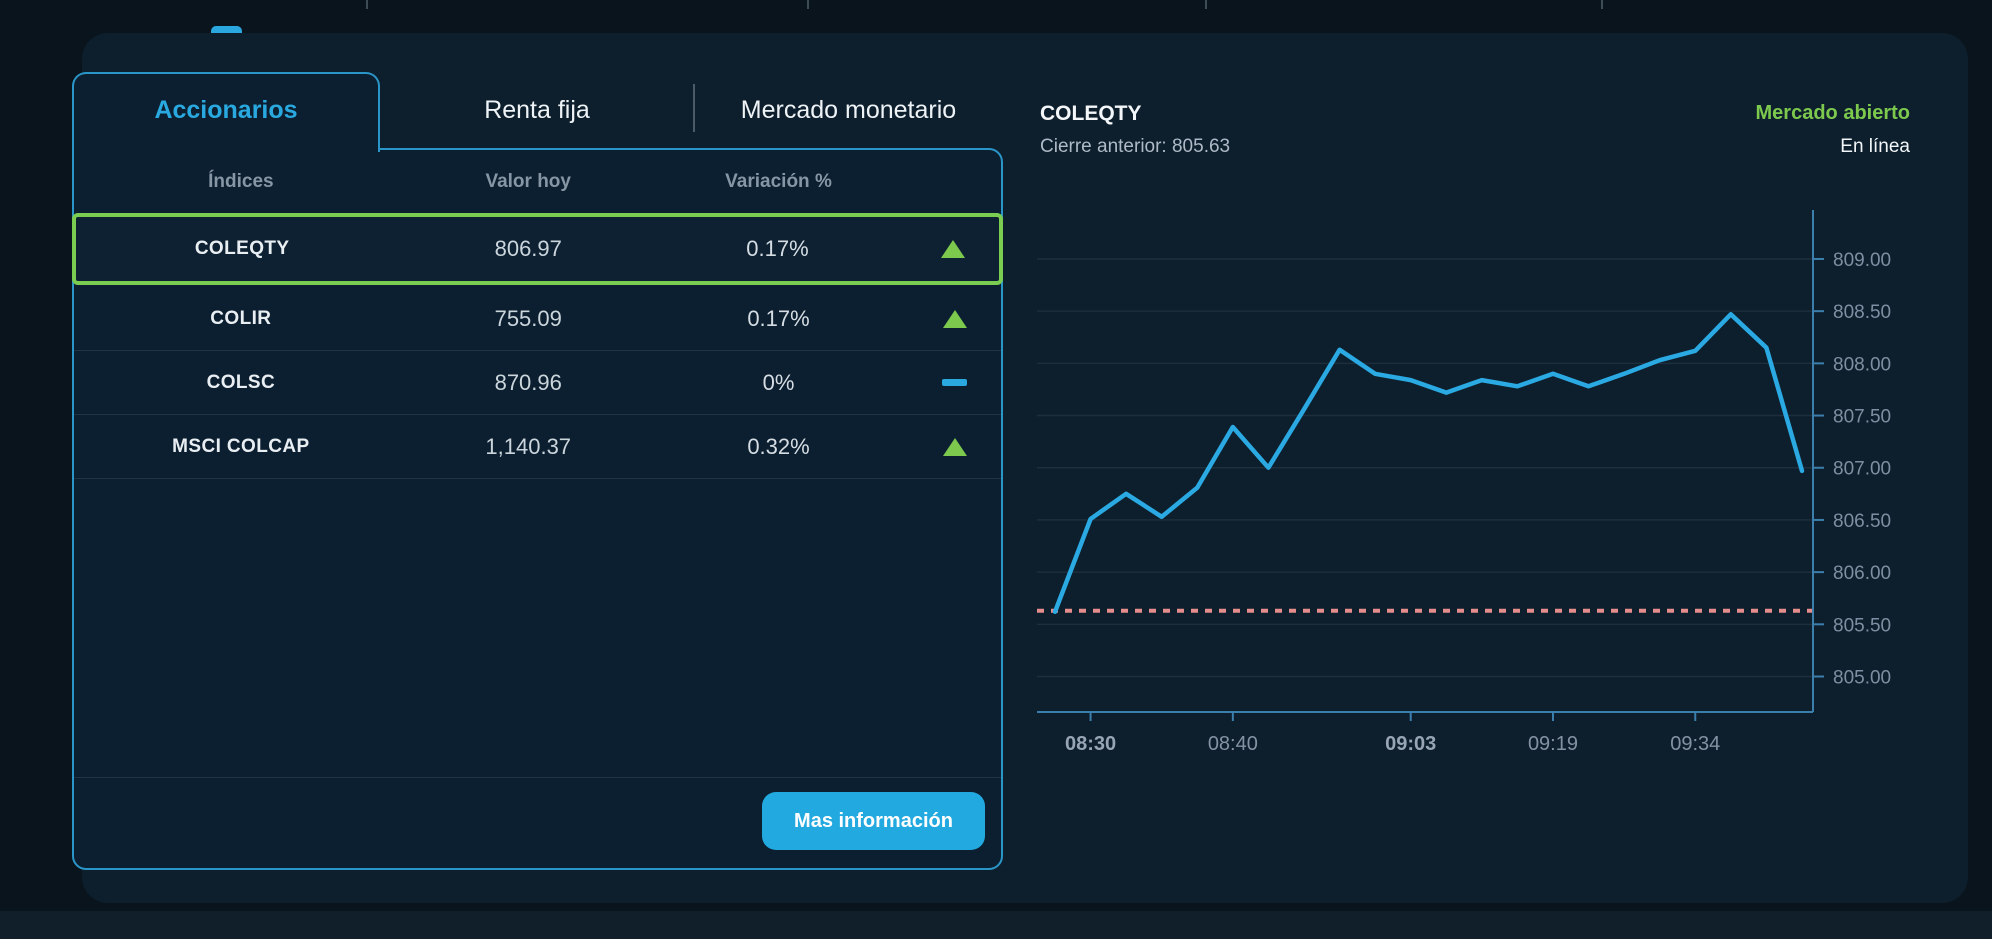  I want to click on table-header-row: Índices Valor hoy Variación %, so click(537, 182).